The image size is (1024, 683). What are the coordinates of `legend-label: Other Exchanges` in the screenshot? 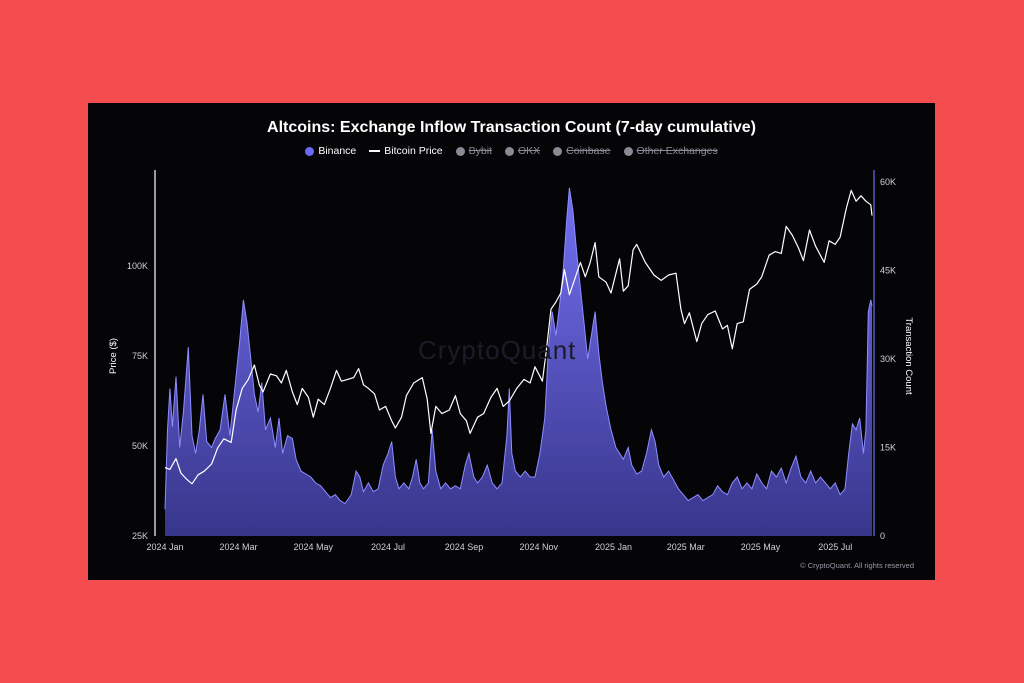 It's located at (677, 151).